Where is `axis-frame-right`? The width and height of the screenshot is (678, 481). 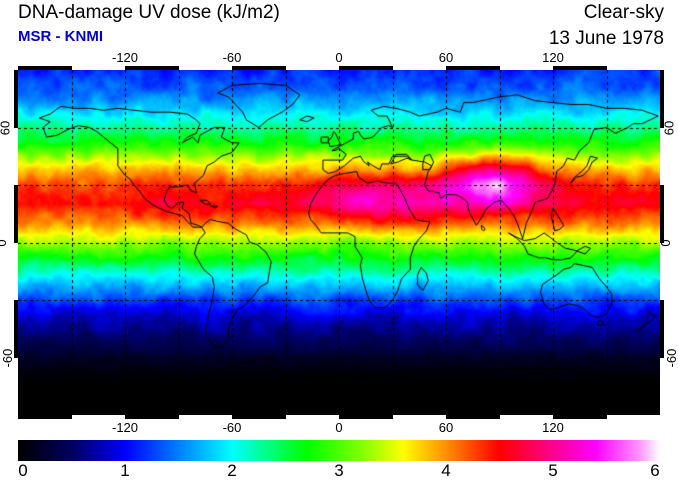
axis-frame-right is located at coordinates (662, 242).